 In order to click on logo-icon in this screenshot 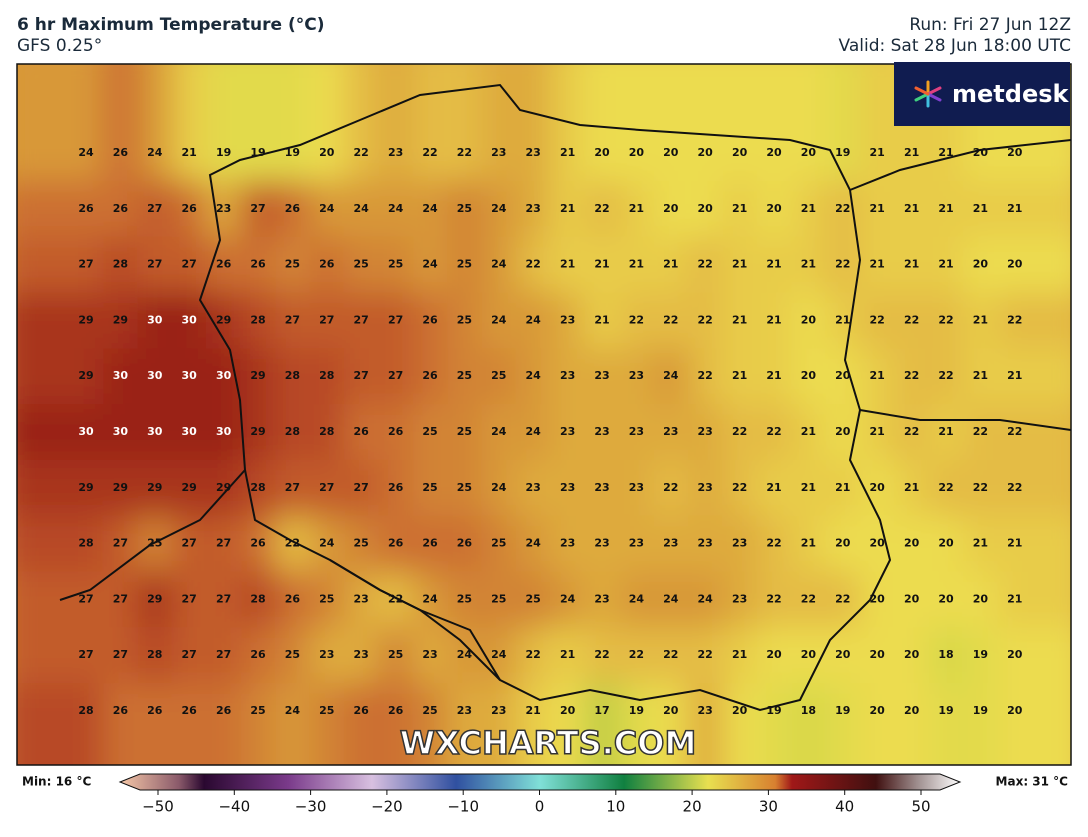, I will do `click(928, 94)`.